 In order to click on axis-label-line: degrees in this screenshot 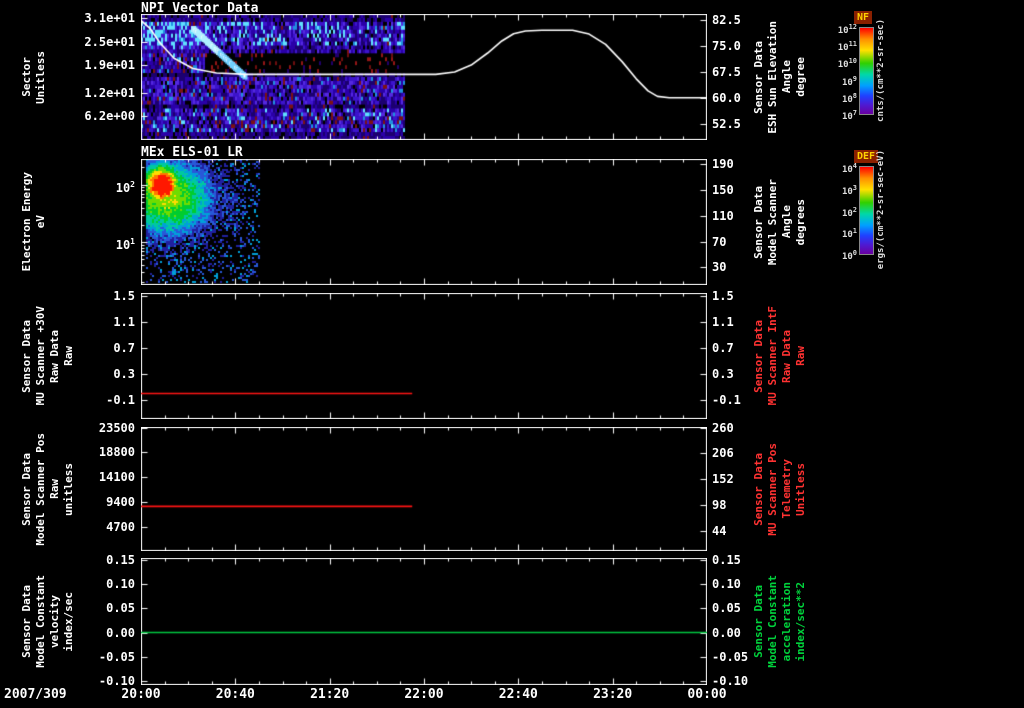, I will do `click(800, 222)`.